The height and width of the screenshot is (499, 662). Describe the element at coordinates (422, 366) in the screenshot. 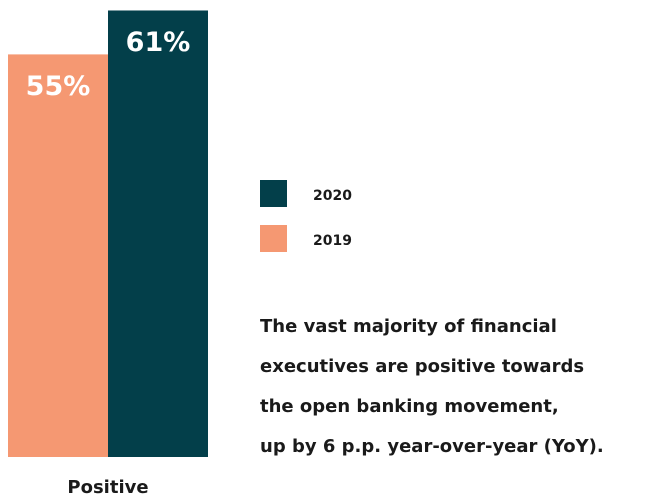

I see `annotation: executives are positive towards` at that location.